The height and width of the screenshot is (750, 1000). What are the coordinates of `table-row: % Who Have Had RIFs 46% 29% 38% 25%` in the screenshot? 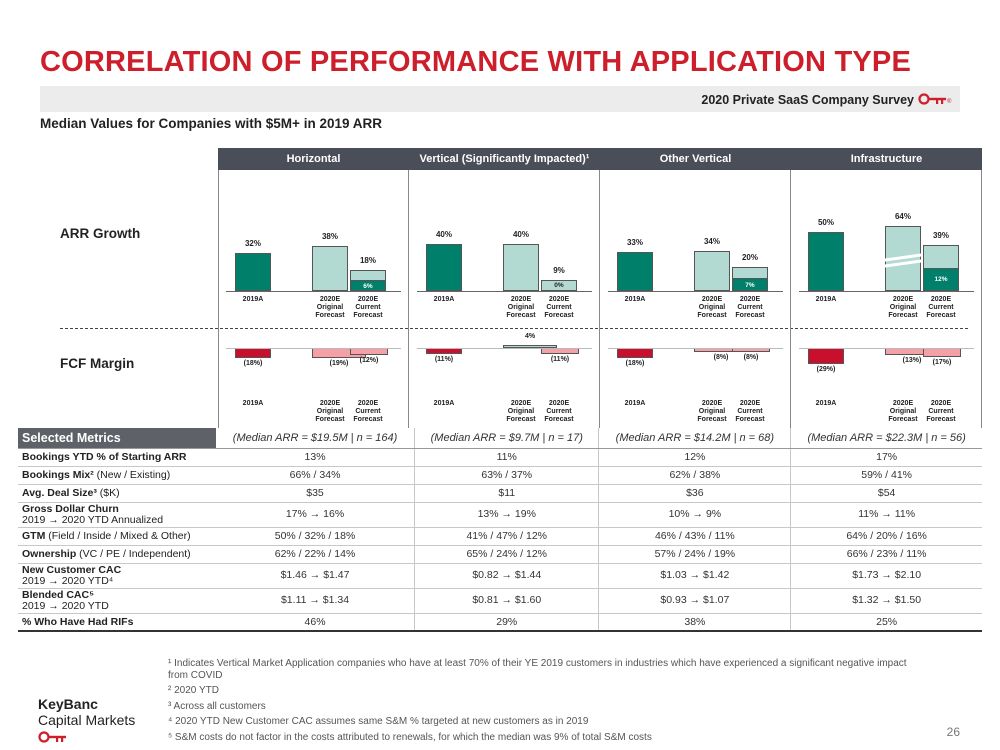 It's located at (500, 622).